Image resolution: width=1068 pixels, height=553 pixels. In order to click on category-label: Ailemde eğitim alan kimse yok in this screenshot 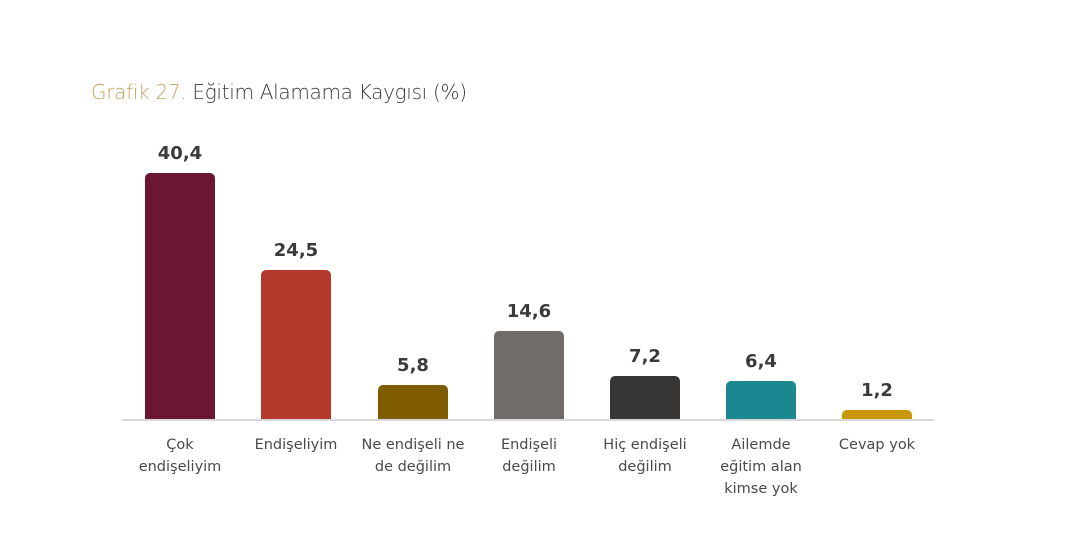, I will do `click(761, 467)`.